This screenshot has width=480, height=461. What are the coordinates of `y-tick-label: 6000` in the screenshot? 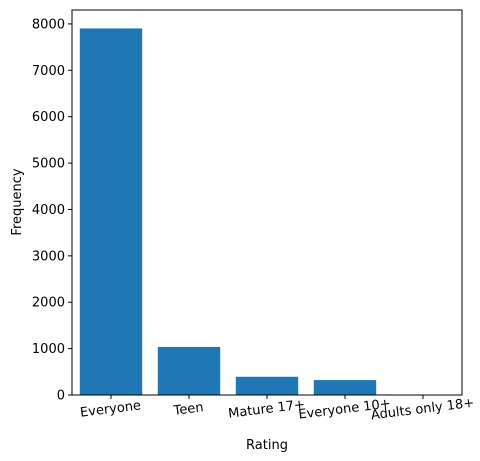 It's located at (48, 117).